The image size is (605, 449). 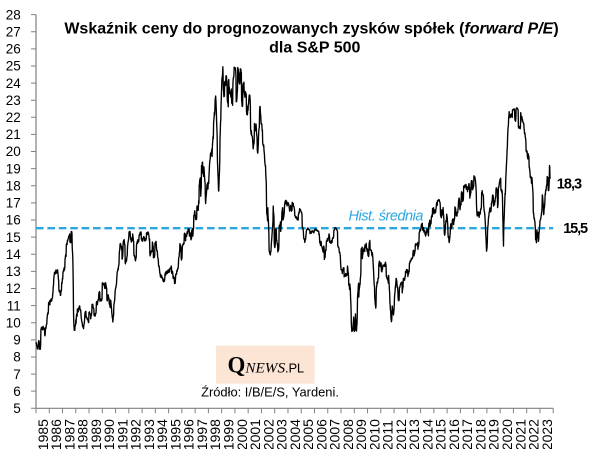 I want to click on svg-text: 18,3, so click(x=569, y=184).